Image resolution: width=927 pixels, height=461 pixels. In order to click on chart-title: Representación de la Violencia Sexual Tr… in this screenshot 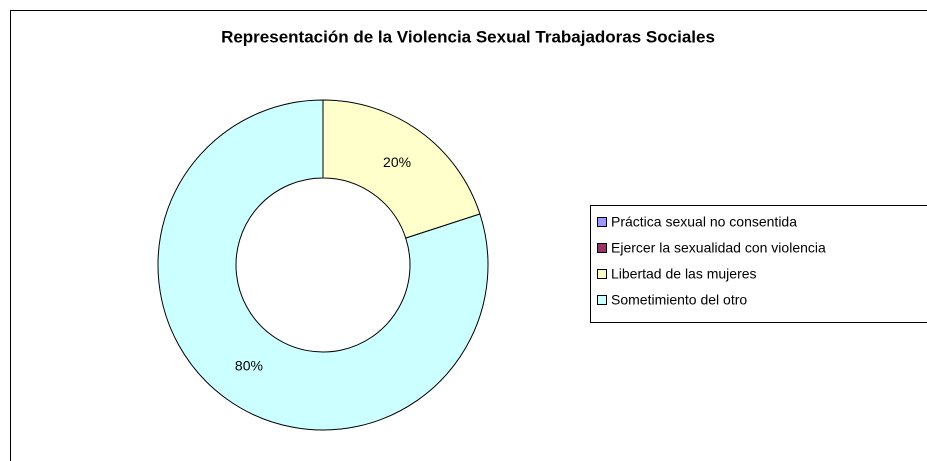, I will do `click(468, 36)`.